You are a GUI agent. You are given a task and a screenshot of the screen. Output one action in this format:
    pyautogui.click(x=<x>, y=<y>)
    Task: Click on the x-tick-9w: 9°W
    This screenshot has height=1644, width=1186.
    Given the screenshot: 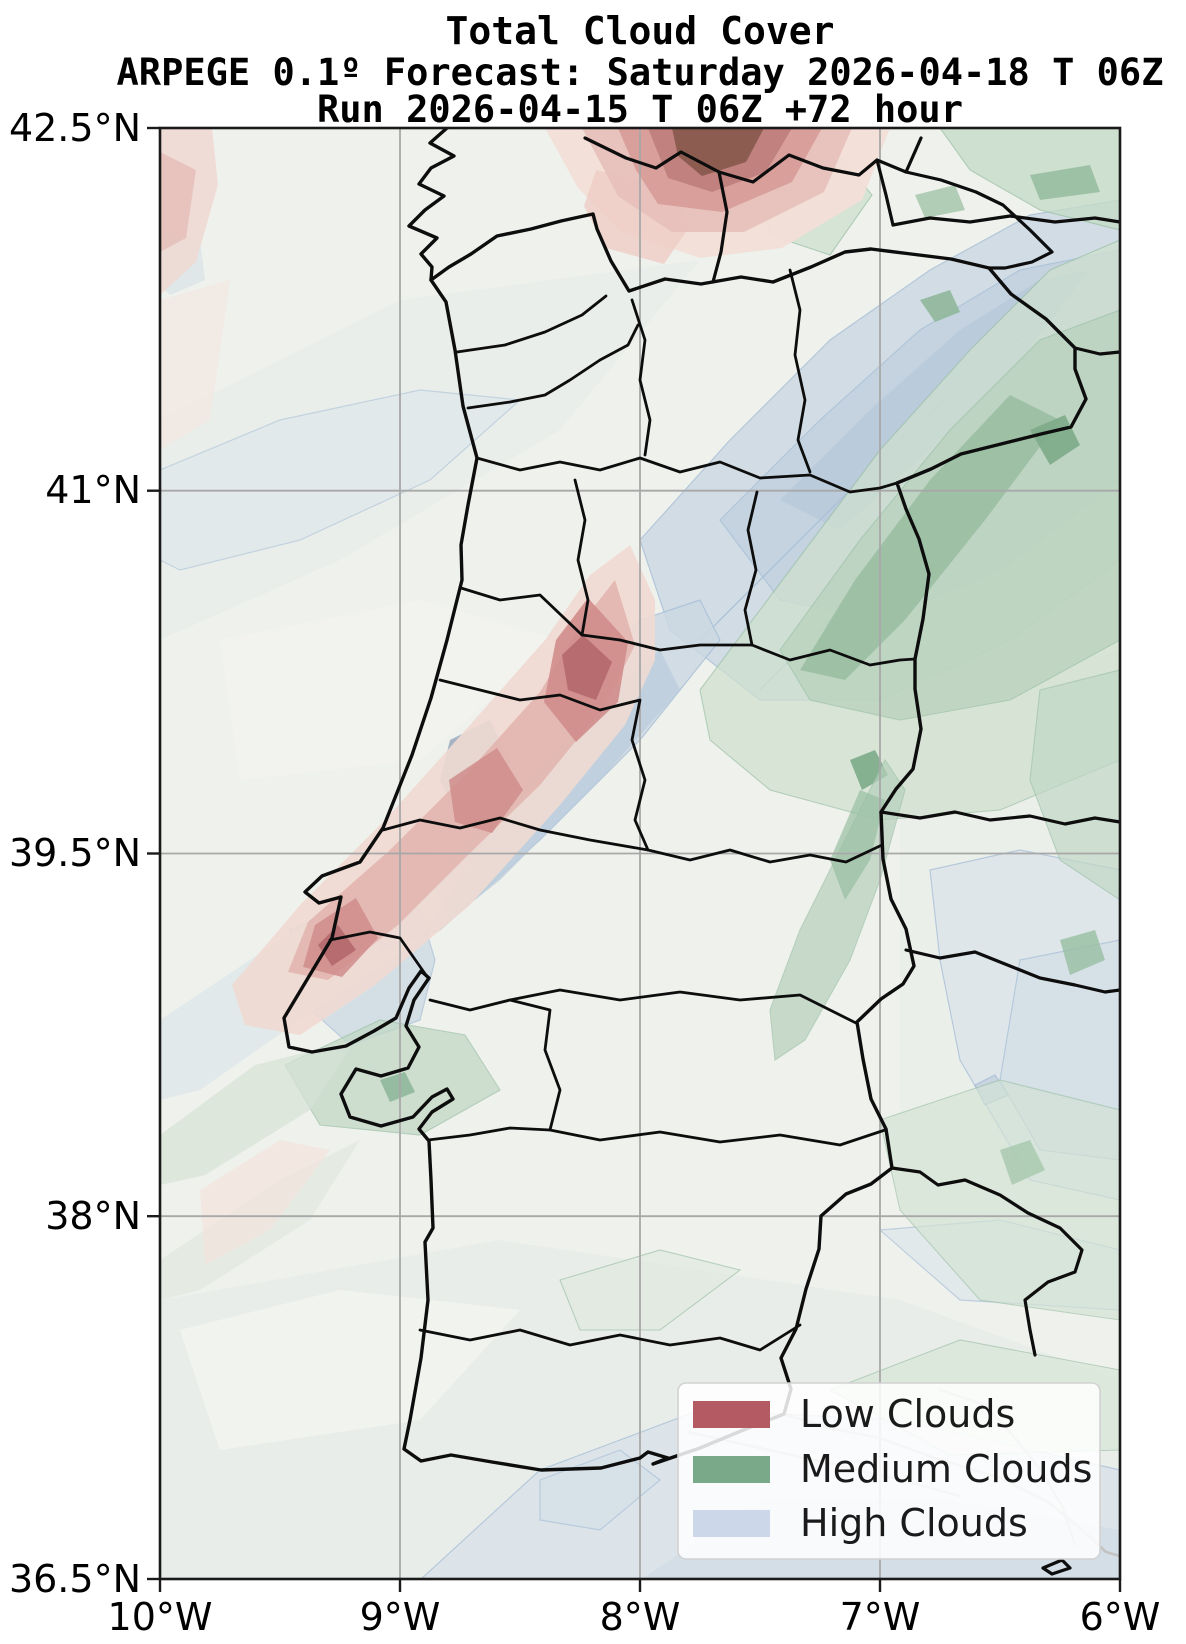 What is the action you would take?
    pyautogui.click(x=400, y=1617)
    